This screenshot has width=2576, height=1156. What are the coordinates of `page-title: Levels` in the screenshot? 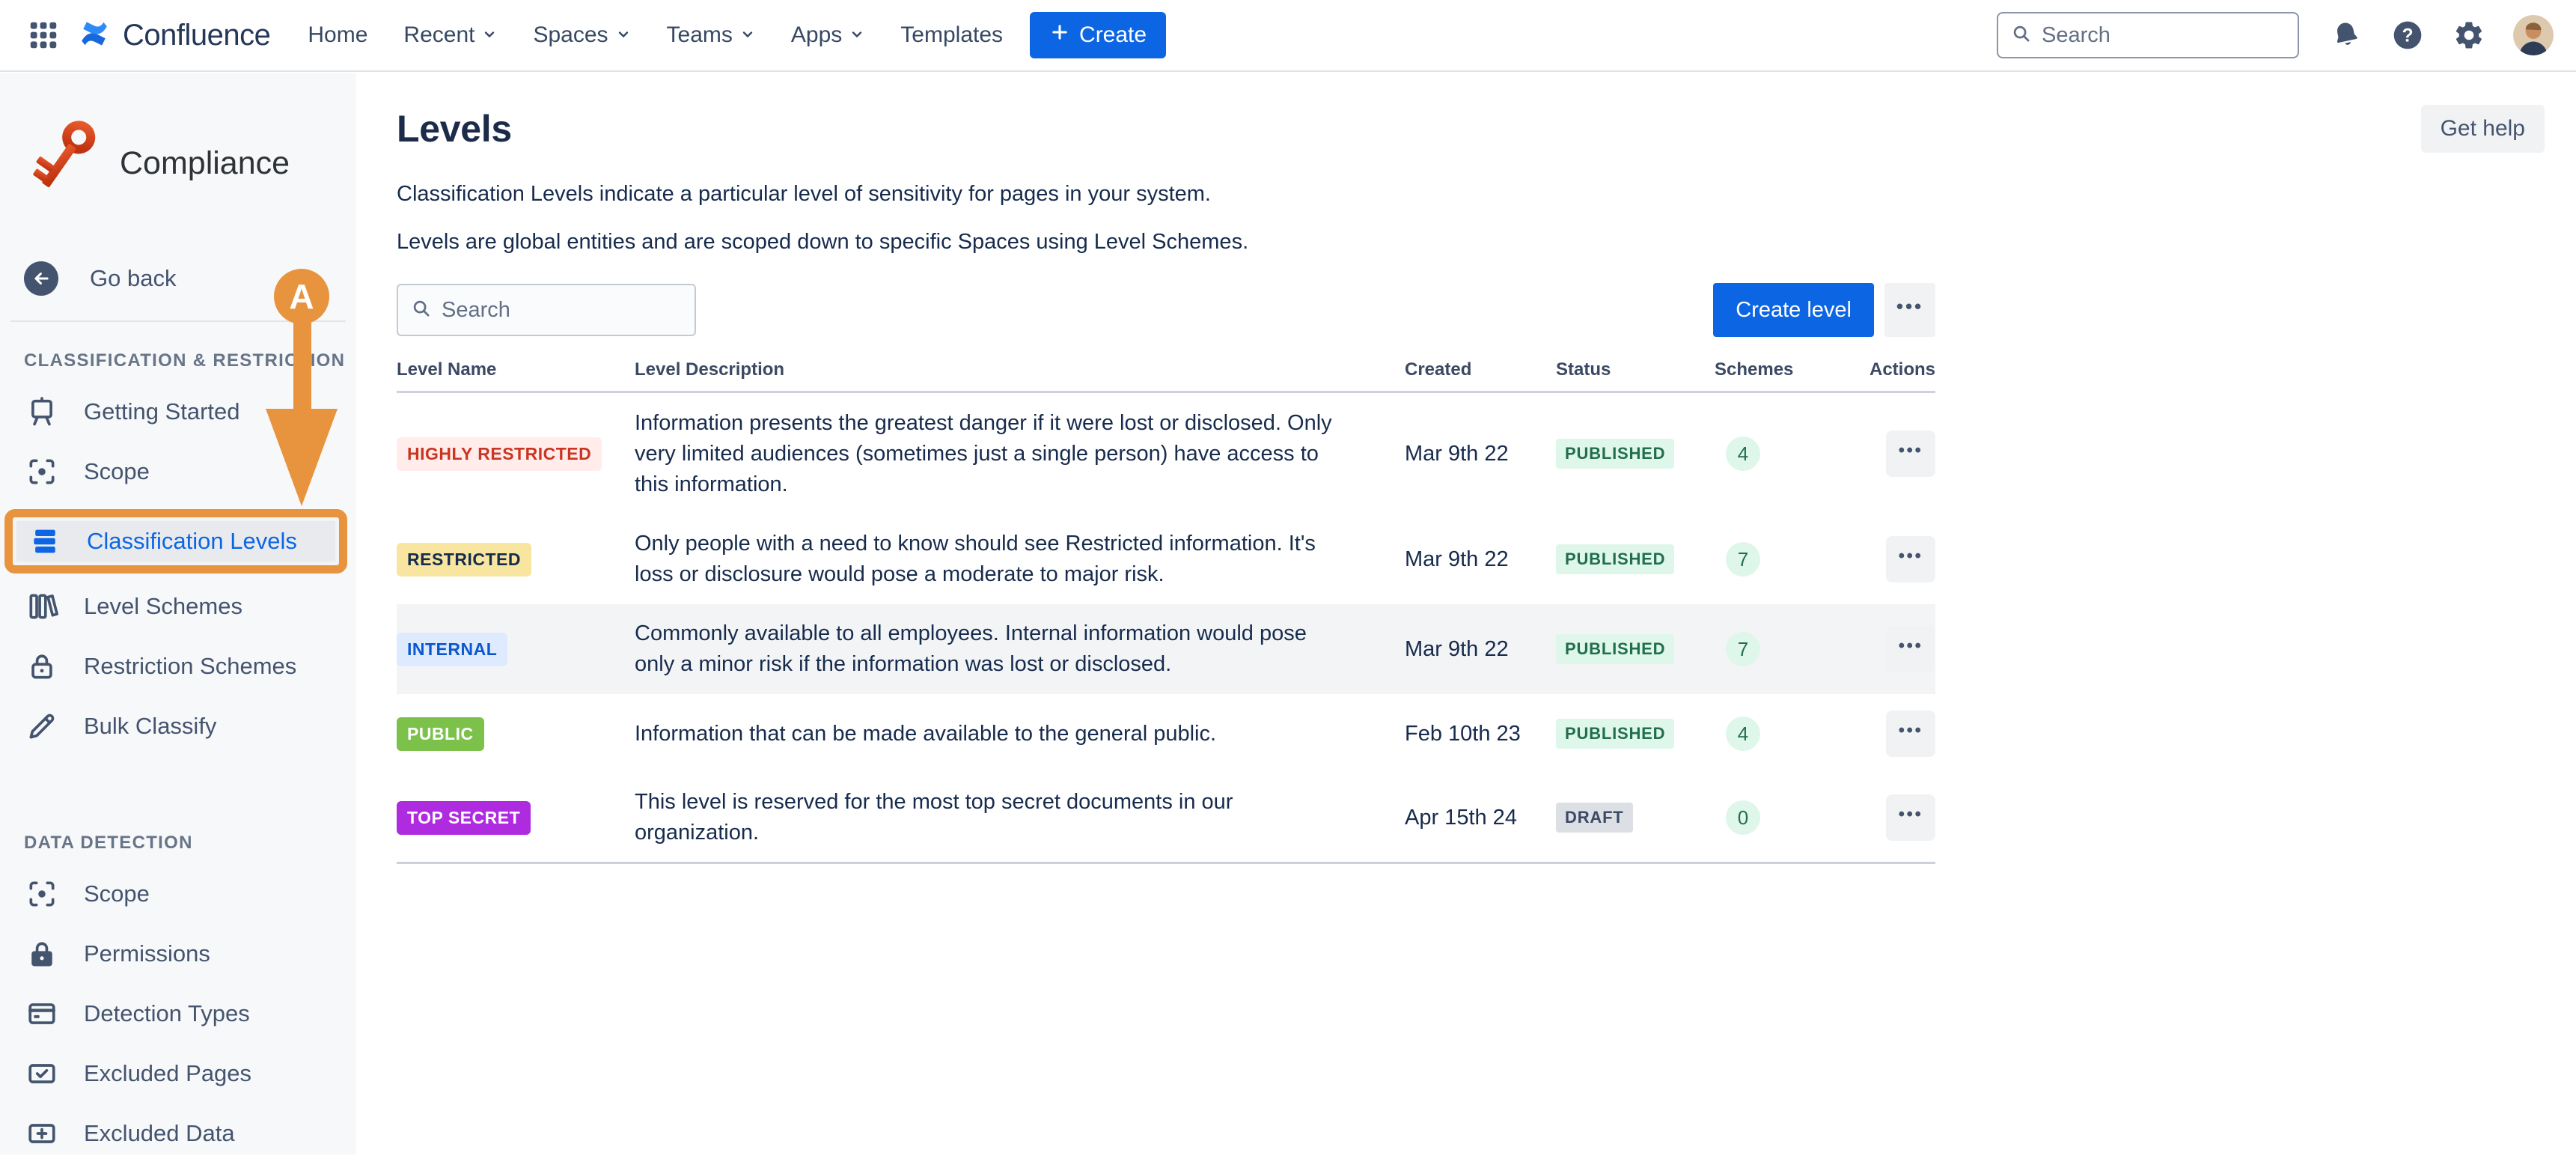 It's located at (455, 128).